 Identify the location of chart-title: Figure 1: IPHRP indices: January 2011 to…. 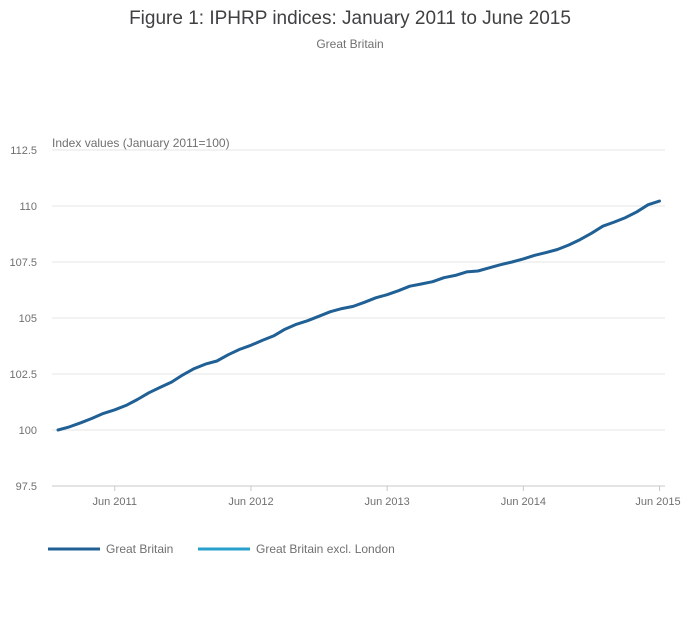
(350, 18).